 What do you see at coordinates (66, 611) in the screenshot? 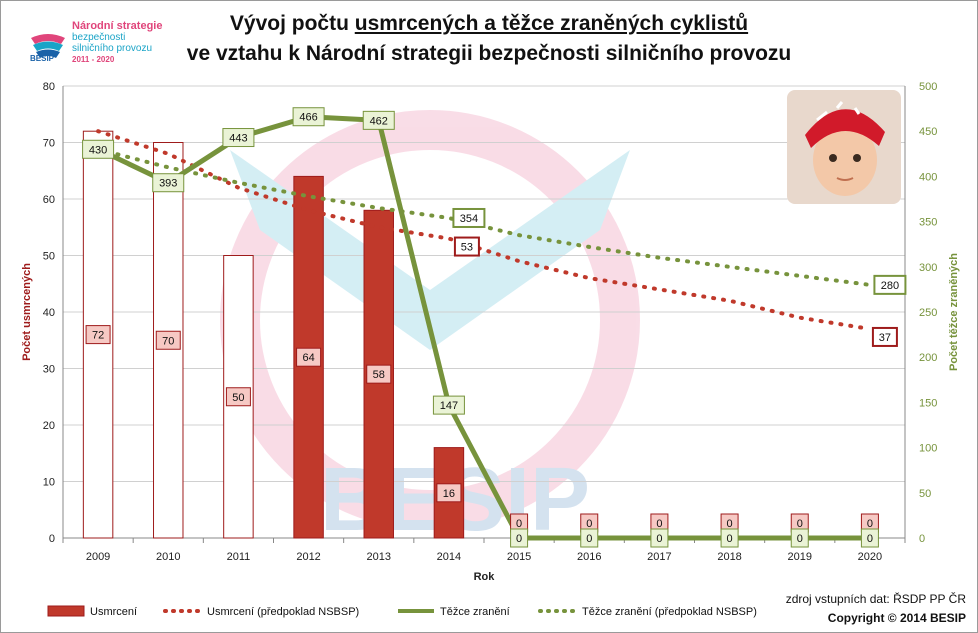
I see `legend-swatch-bar` at bounding box center [66, 611].